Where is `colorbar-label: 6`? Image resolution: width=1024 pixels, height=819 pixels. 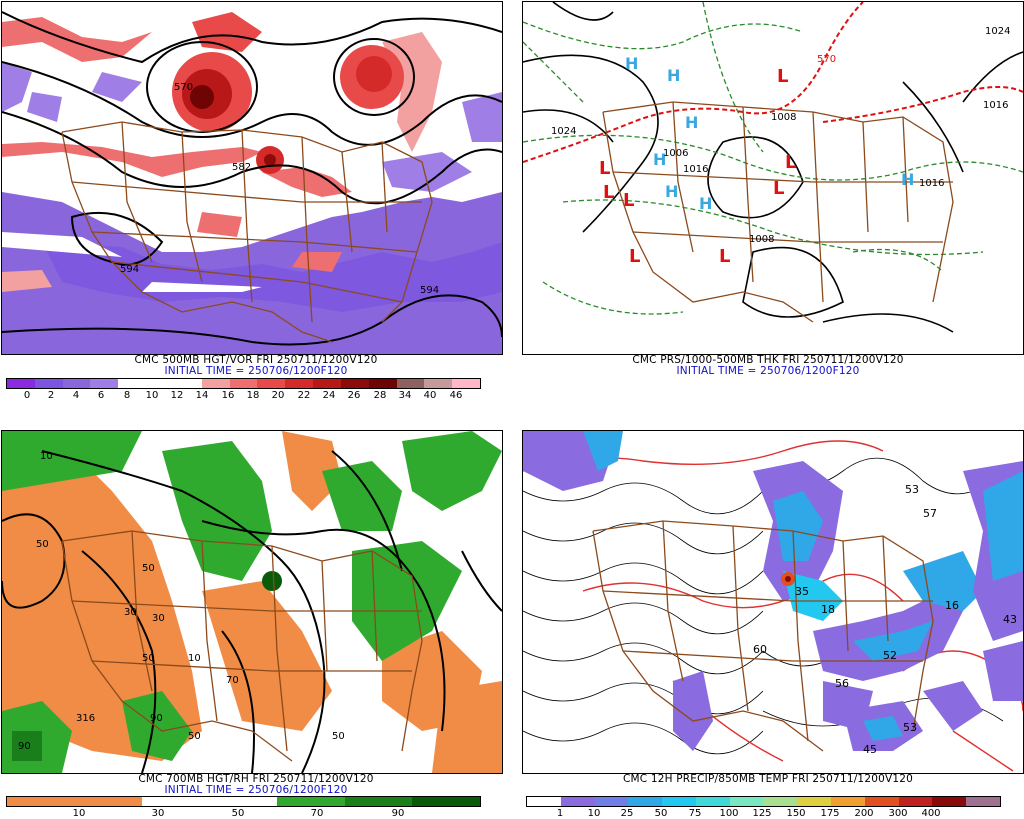 colorbar-label: 6 is located at coordinates (101, 395).